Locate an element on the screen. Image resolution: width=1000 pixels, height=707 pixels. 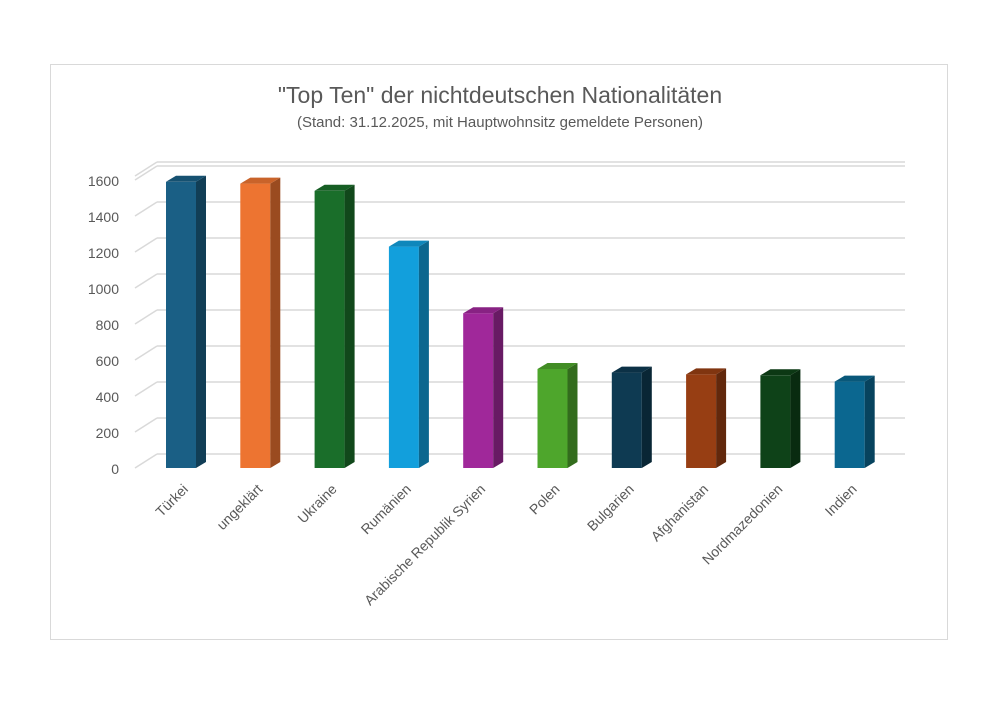
x-tick-label: Türkei is located at coordinates (171, 500).